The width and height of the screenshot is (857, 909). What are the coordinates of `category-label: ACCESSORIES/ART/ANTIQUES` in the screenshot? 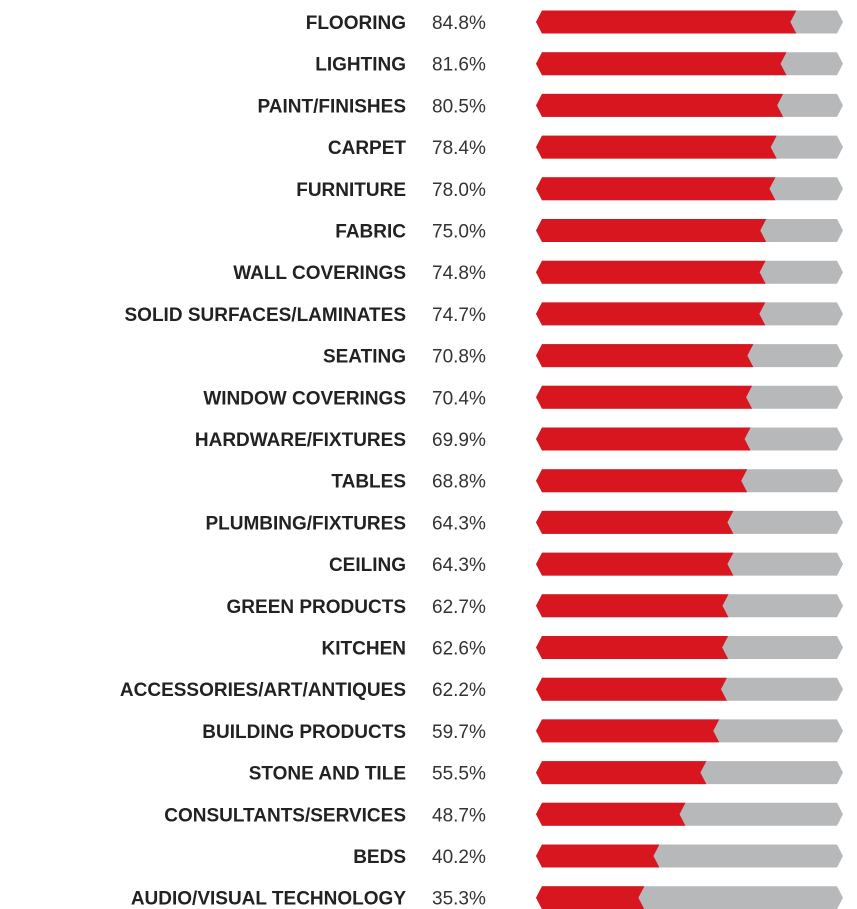 It's located at (263, 690).